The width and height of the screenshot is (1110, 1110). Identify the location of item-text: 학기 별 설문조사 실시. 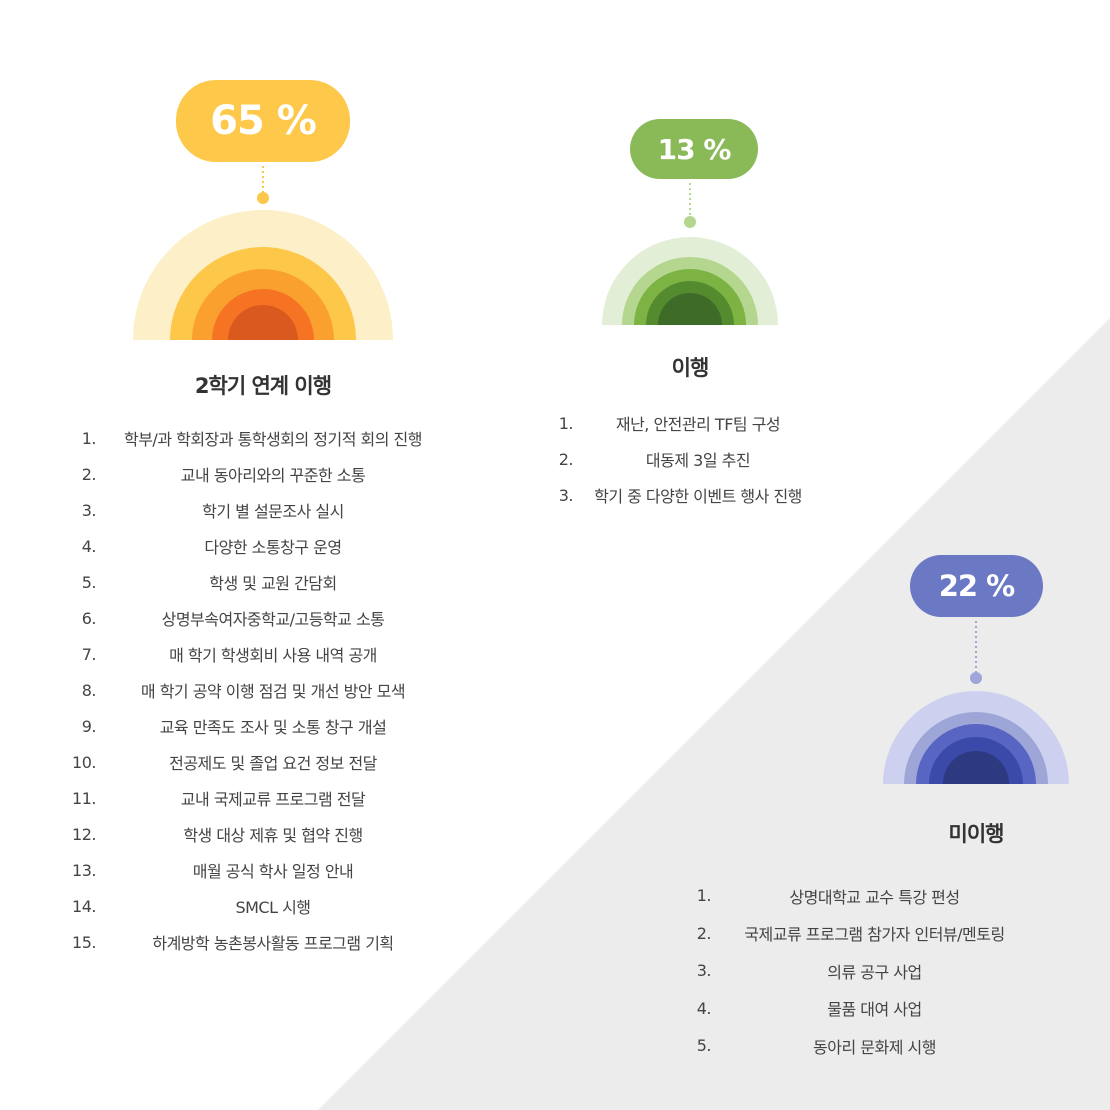
(273, 511).